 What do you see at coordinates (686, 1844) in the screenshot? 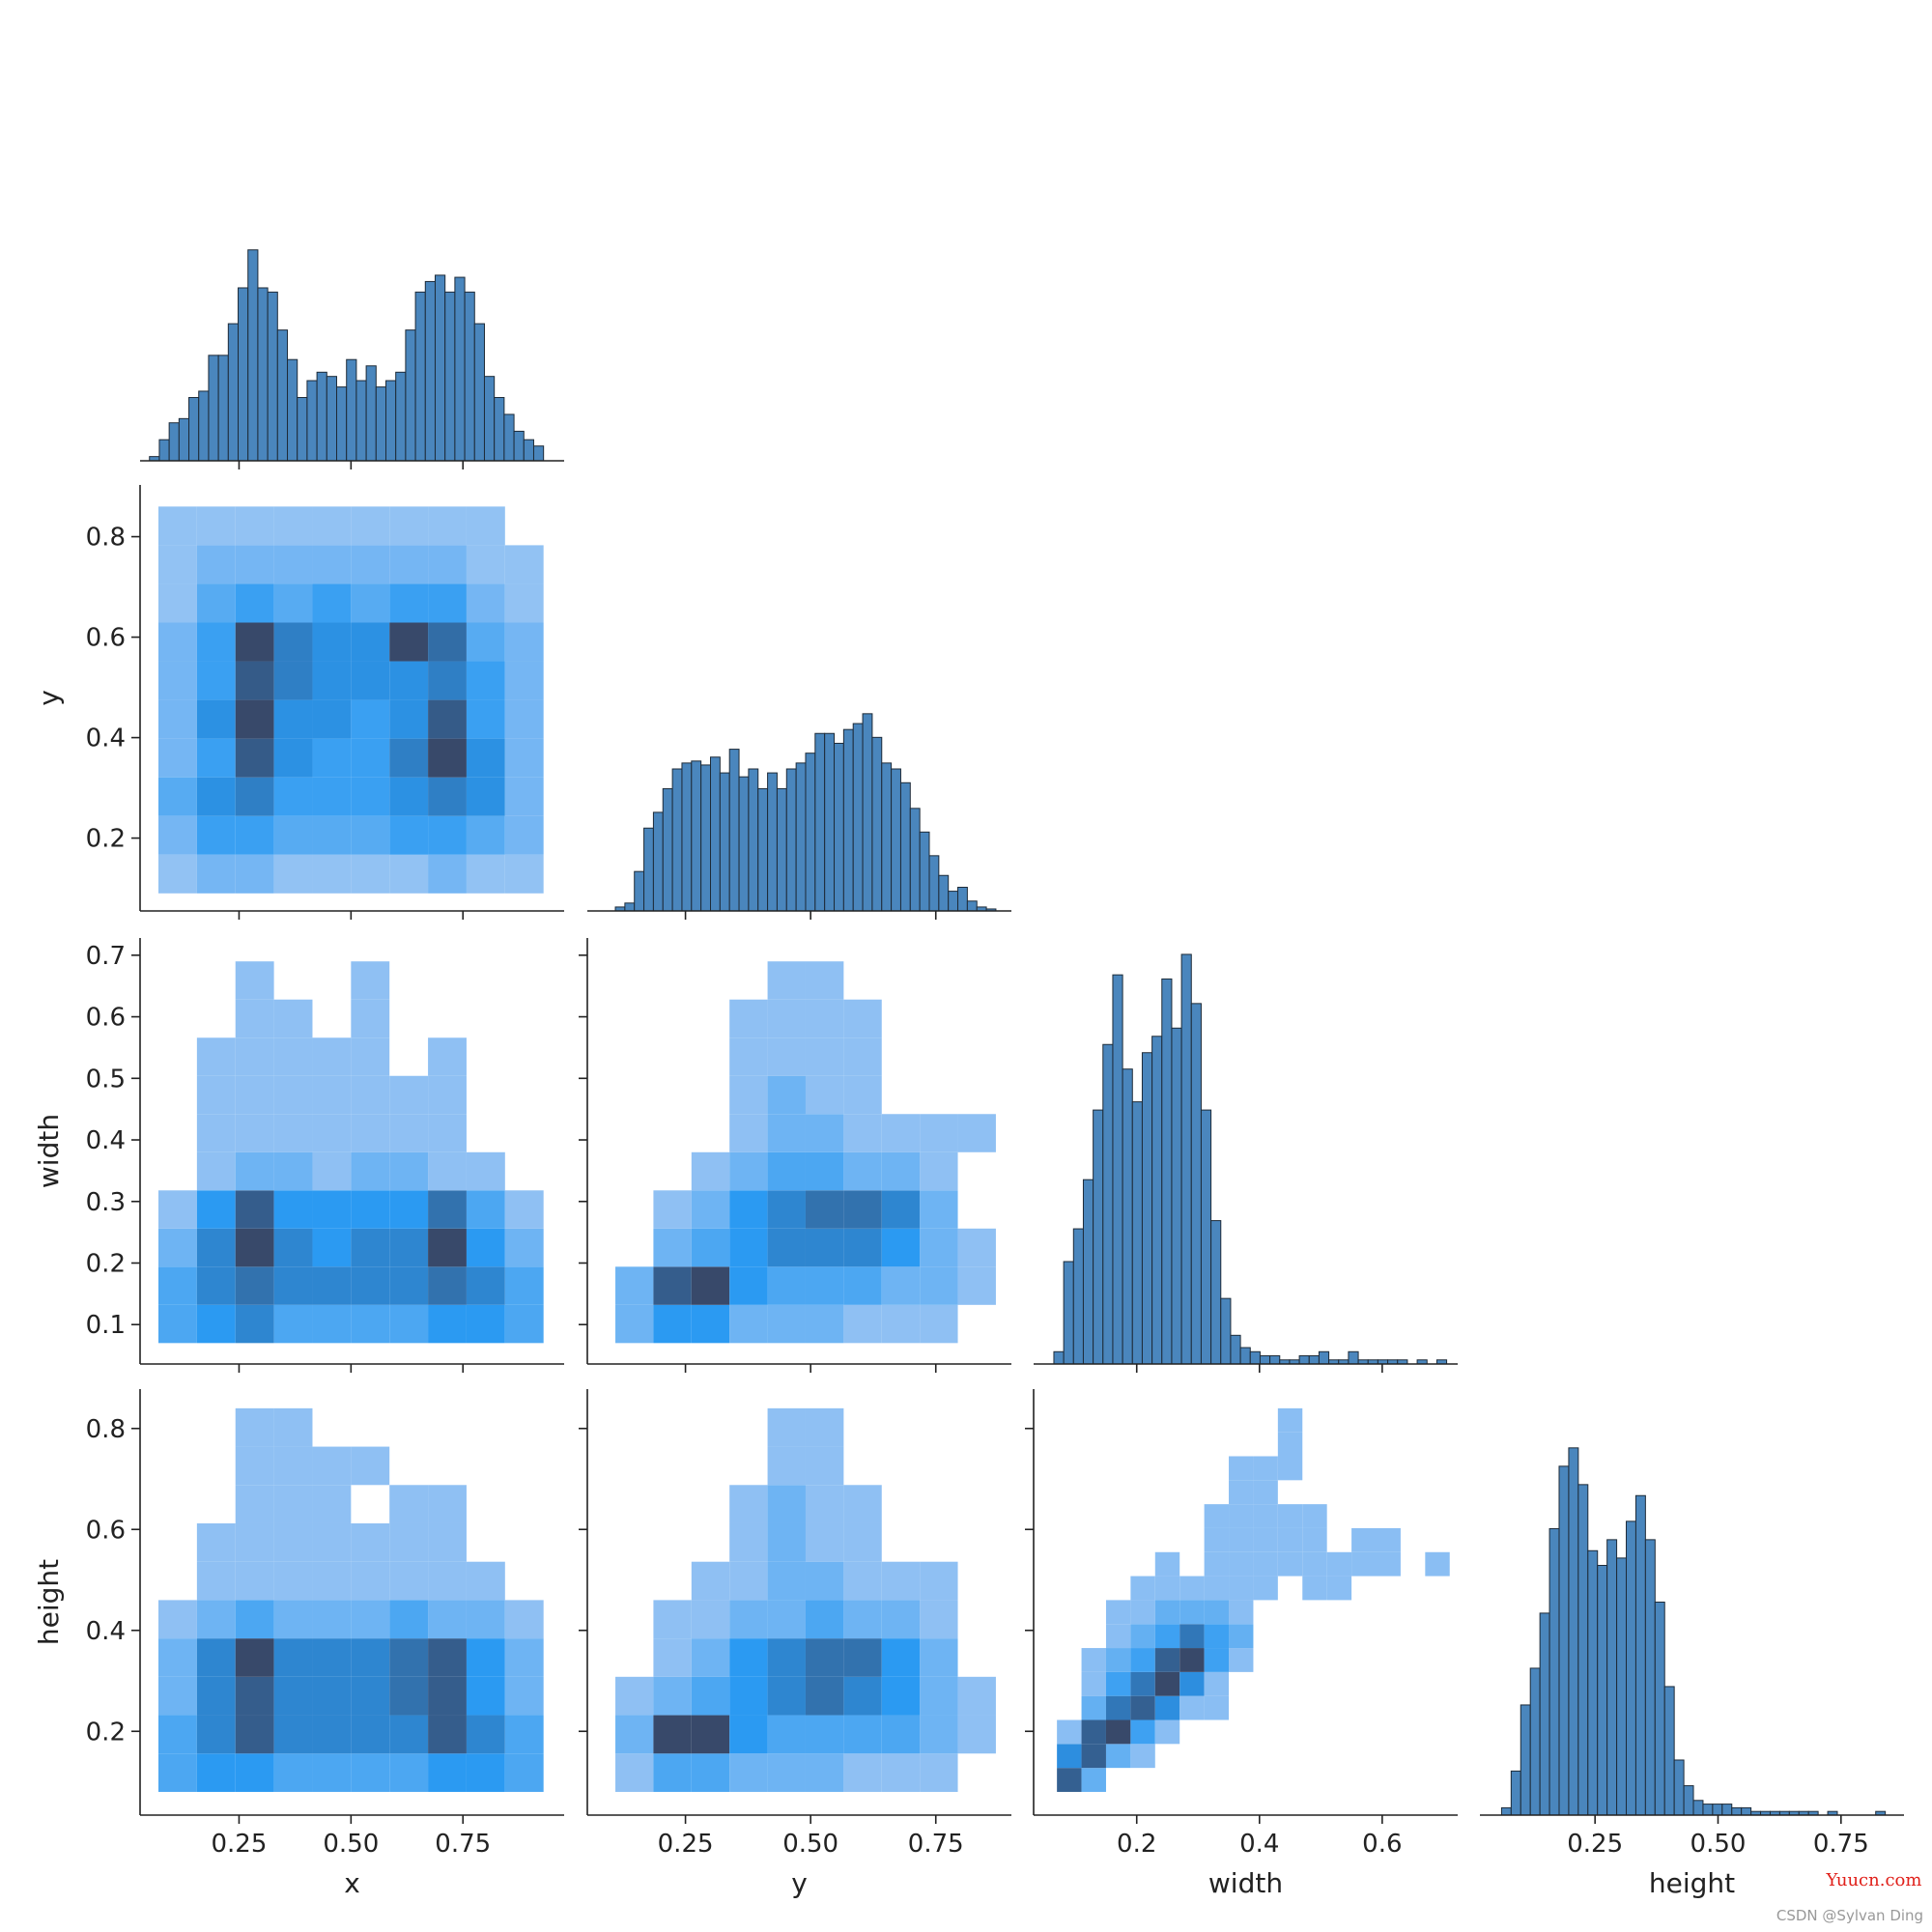
I see `x-tick-label: 0.25` at bounding box center [686, 1844].